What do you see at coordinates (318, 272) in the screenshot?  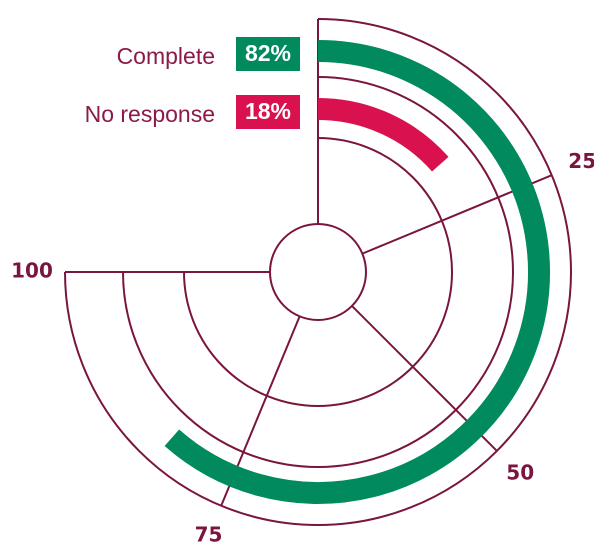 I see `center-circle` at bounding box center [318, 272].